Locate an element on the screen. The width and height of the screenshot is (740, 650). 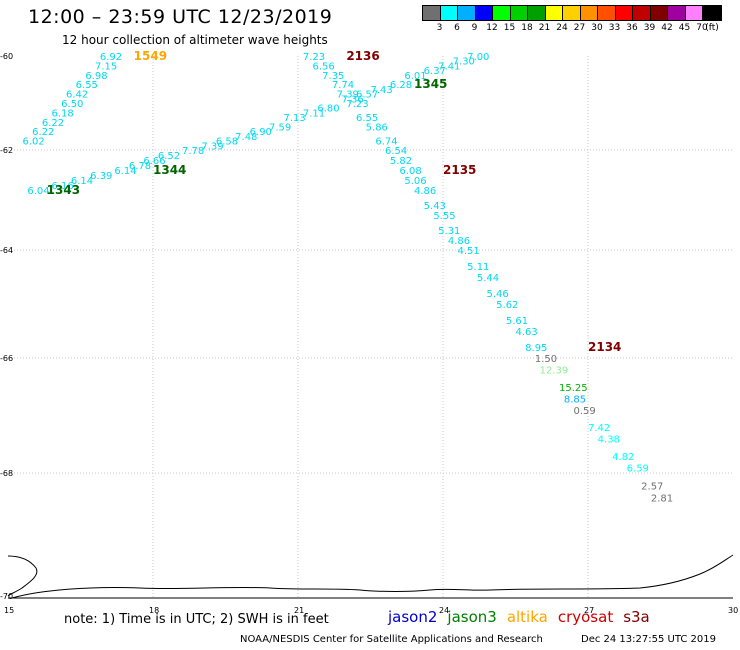
swh-value: 7.41 is located at coordinates (449, 66).